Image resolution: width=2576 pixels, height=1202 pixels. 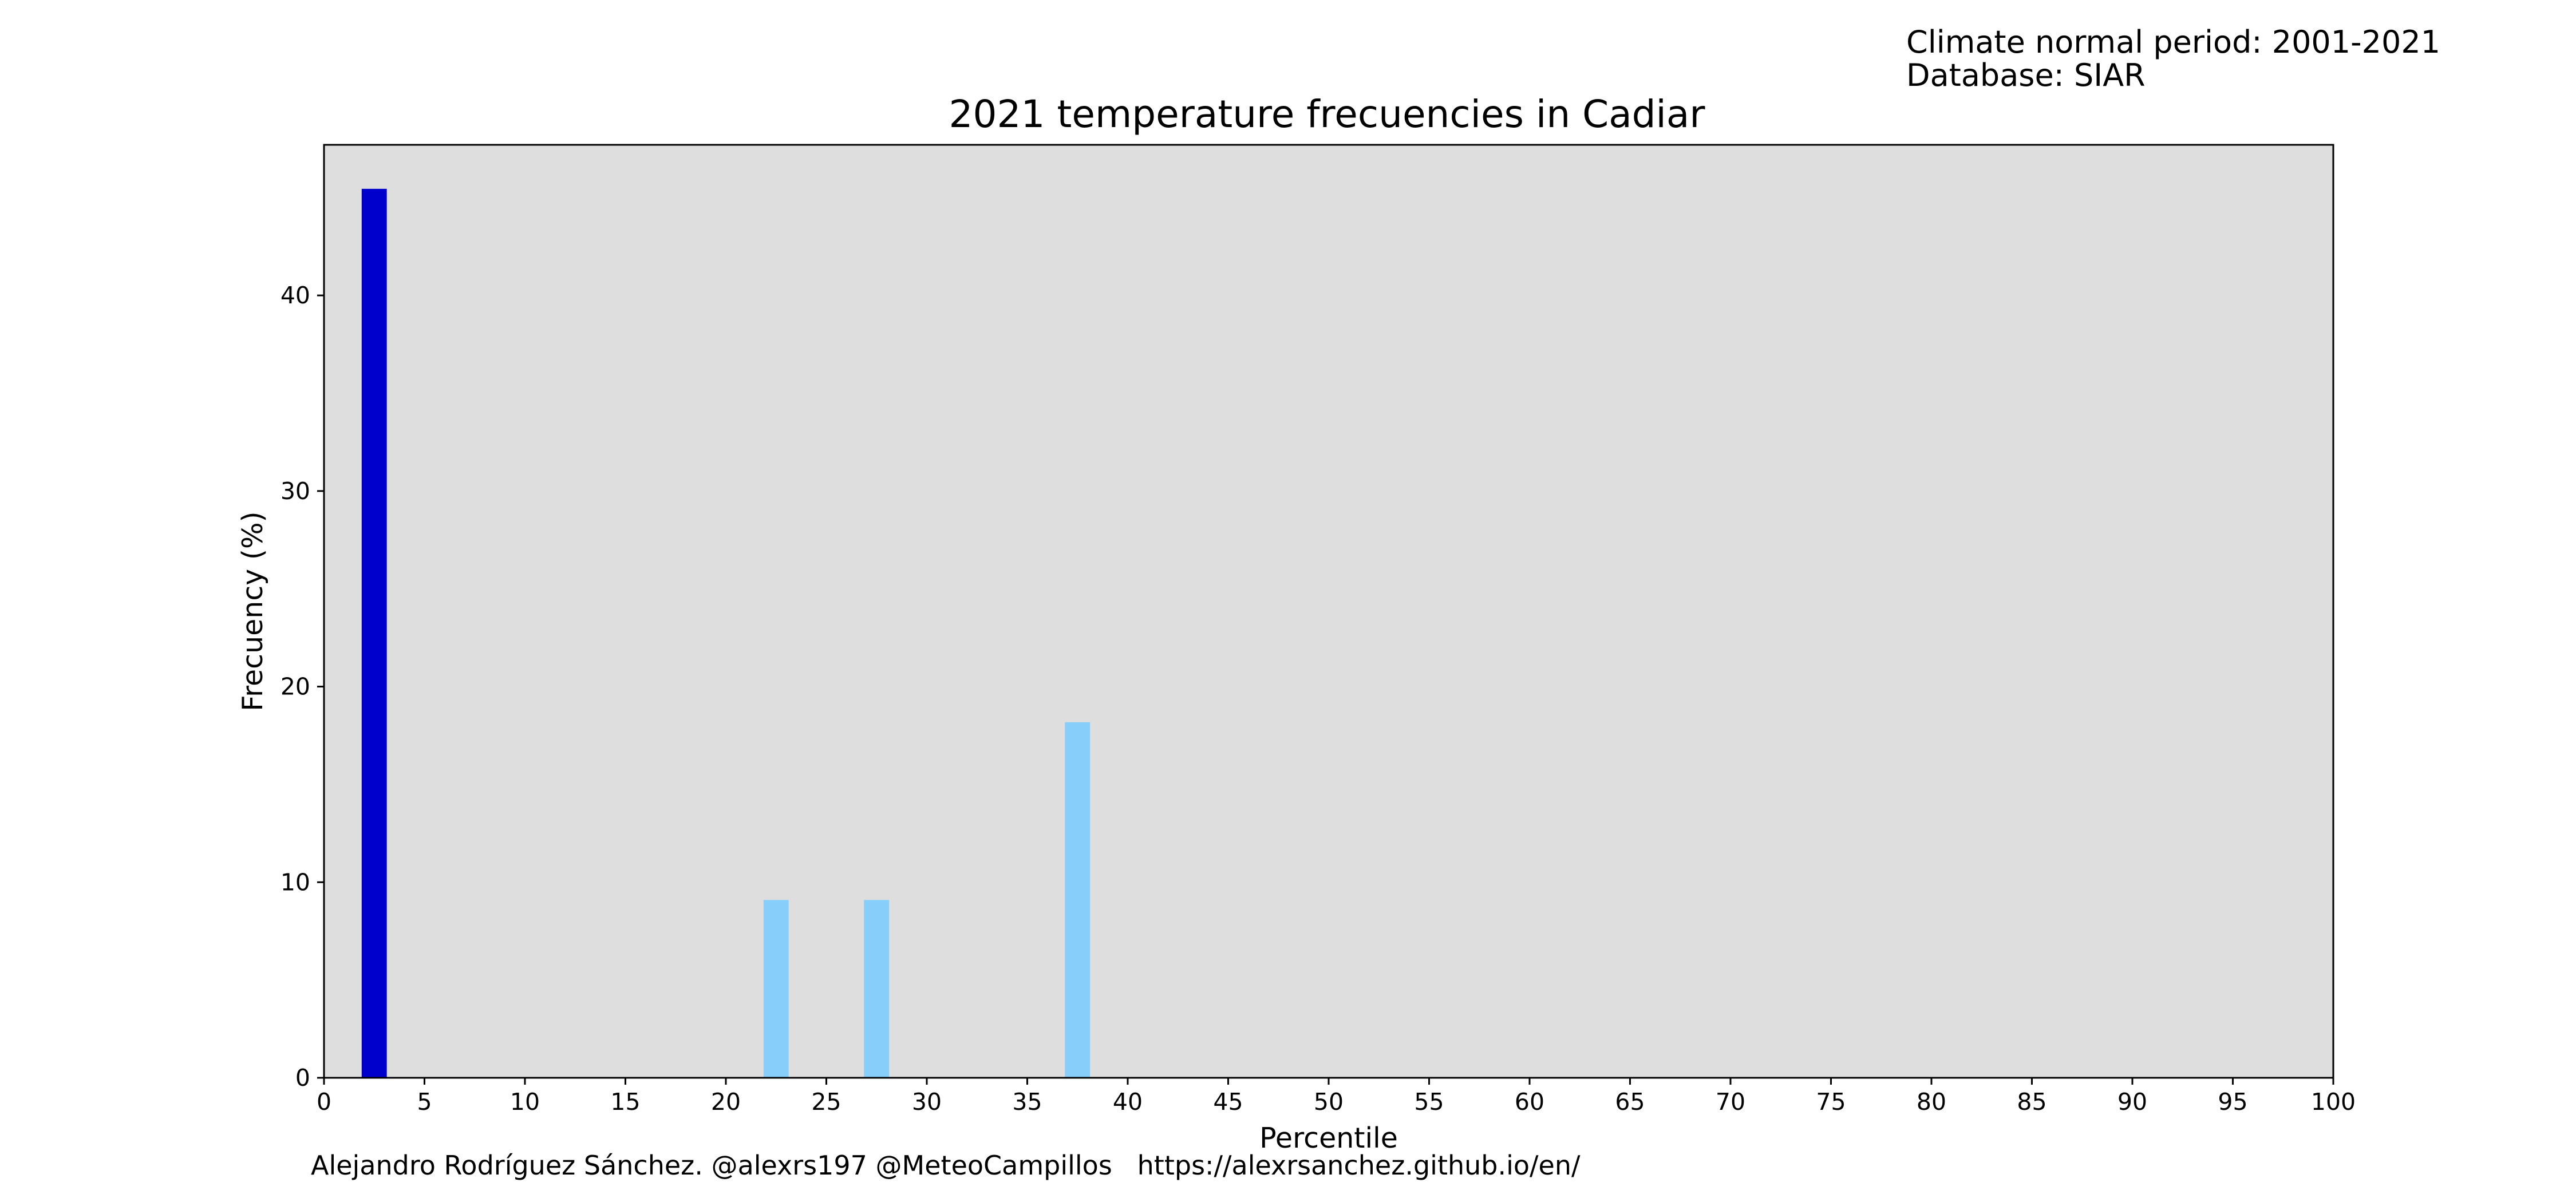 I want to click on y-tick-label: 40, so click(x=295, y=296).